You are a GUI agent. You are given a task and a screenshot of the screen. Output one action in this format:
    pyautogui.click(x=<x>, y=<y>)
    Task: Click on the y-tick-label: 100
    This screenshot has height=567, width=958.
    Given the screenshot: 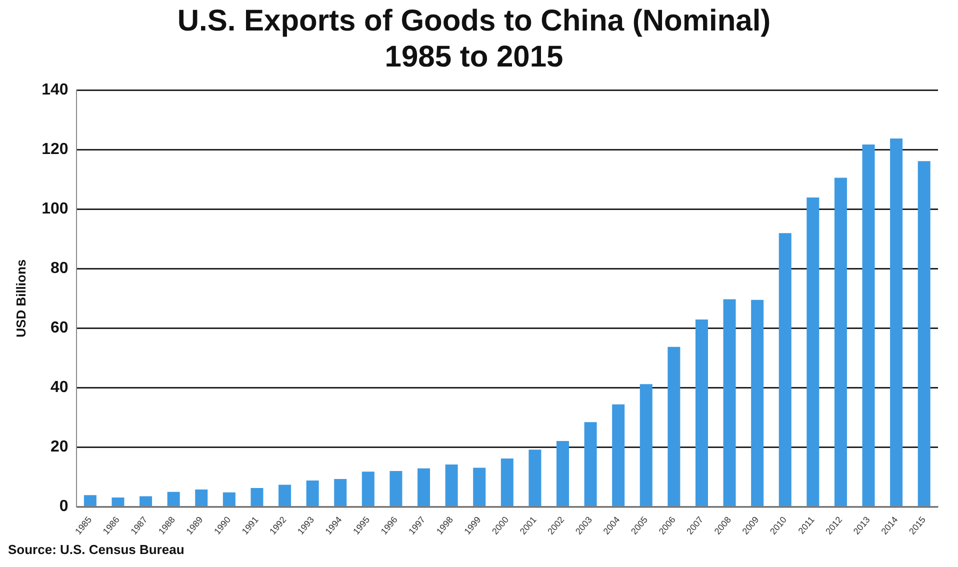 What is the action you would take?
    pyautogui.click(x=55, y=209)
    